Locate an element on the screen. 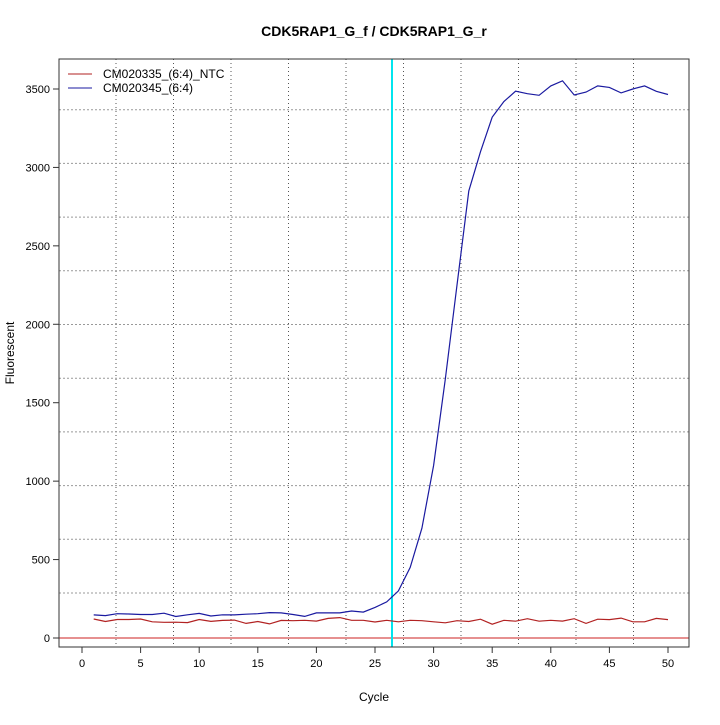  y-tick-label: 1500 is located at coordinates (38, 404).